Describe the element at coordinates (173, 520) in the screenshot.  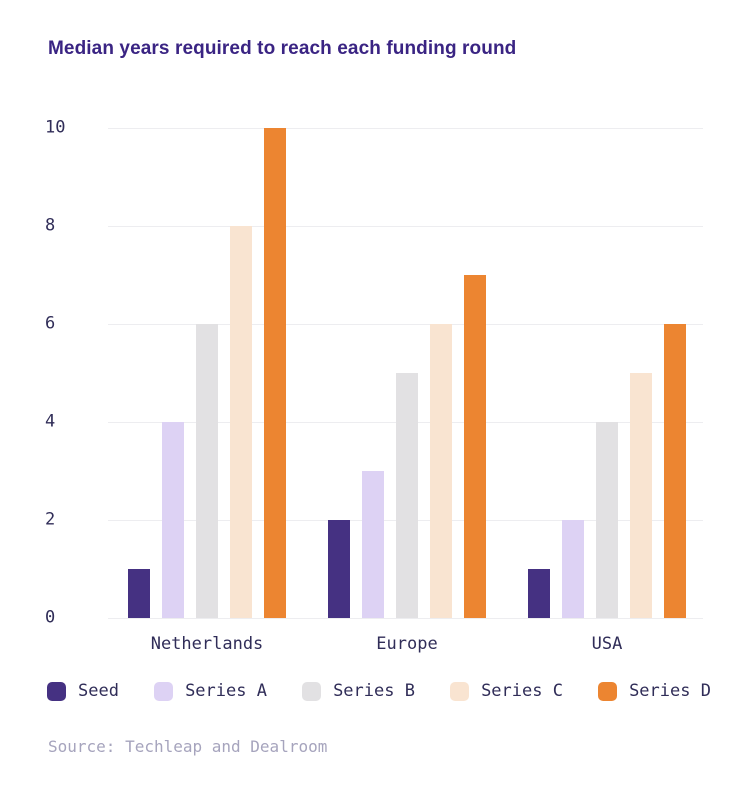
I see `bar-series-a-netherlands` at that location.